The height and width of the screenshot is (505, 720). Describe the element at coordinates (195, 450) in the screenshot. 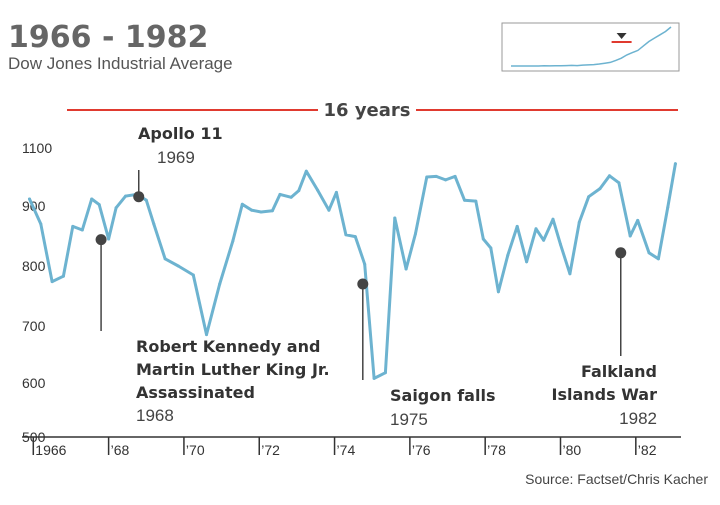

I see `x-tick-label: ’70` at that location.